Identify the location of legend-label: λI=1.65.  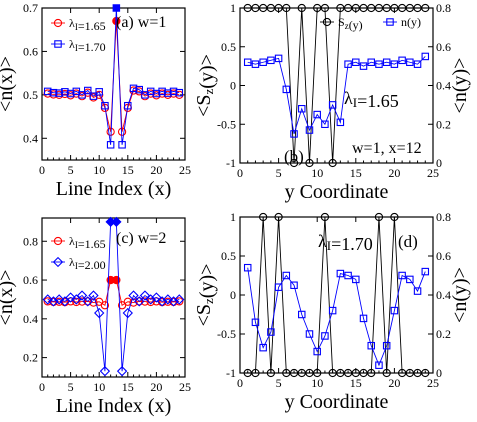
(87, 242).